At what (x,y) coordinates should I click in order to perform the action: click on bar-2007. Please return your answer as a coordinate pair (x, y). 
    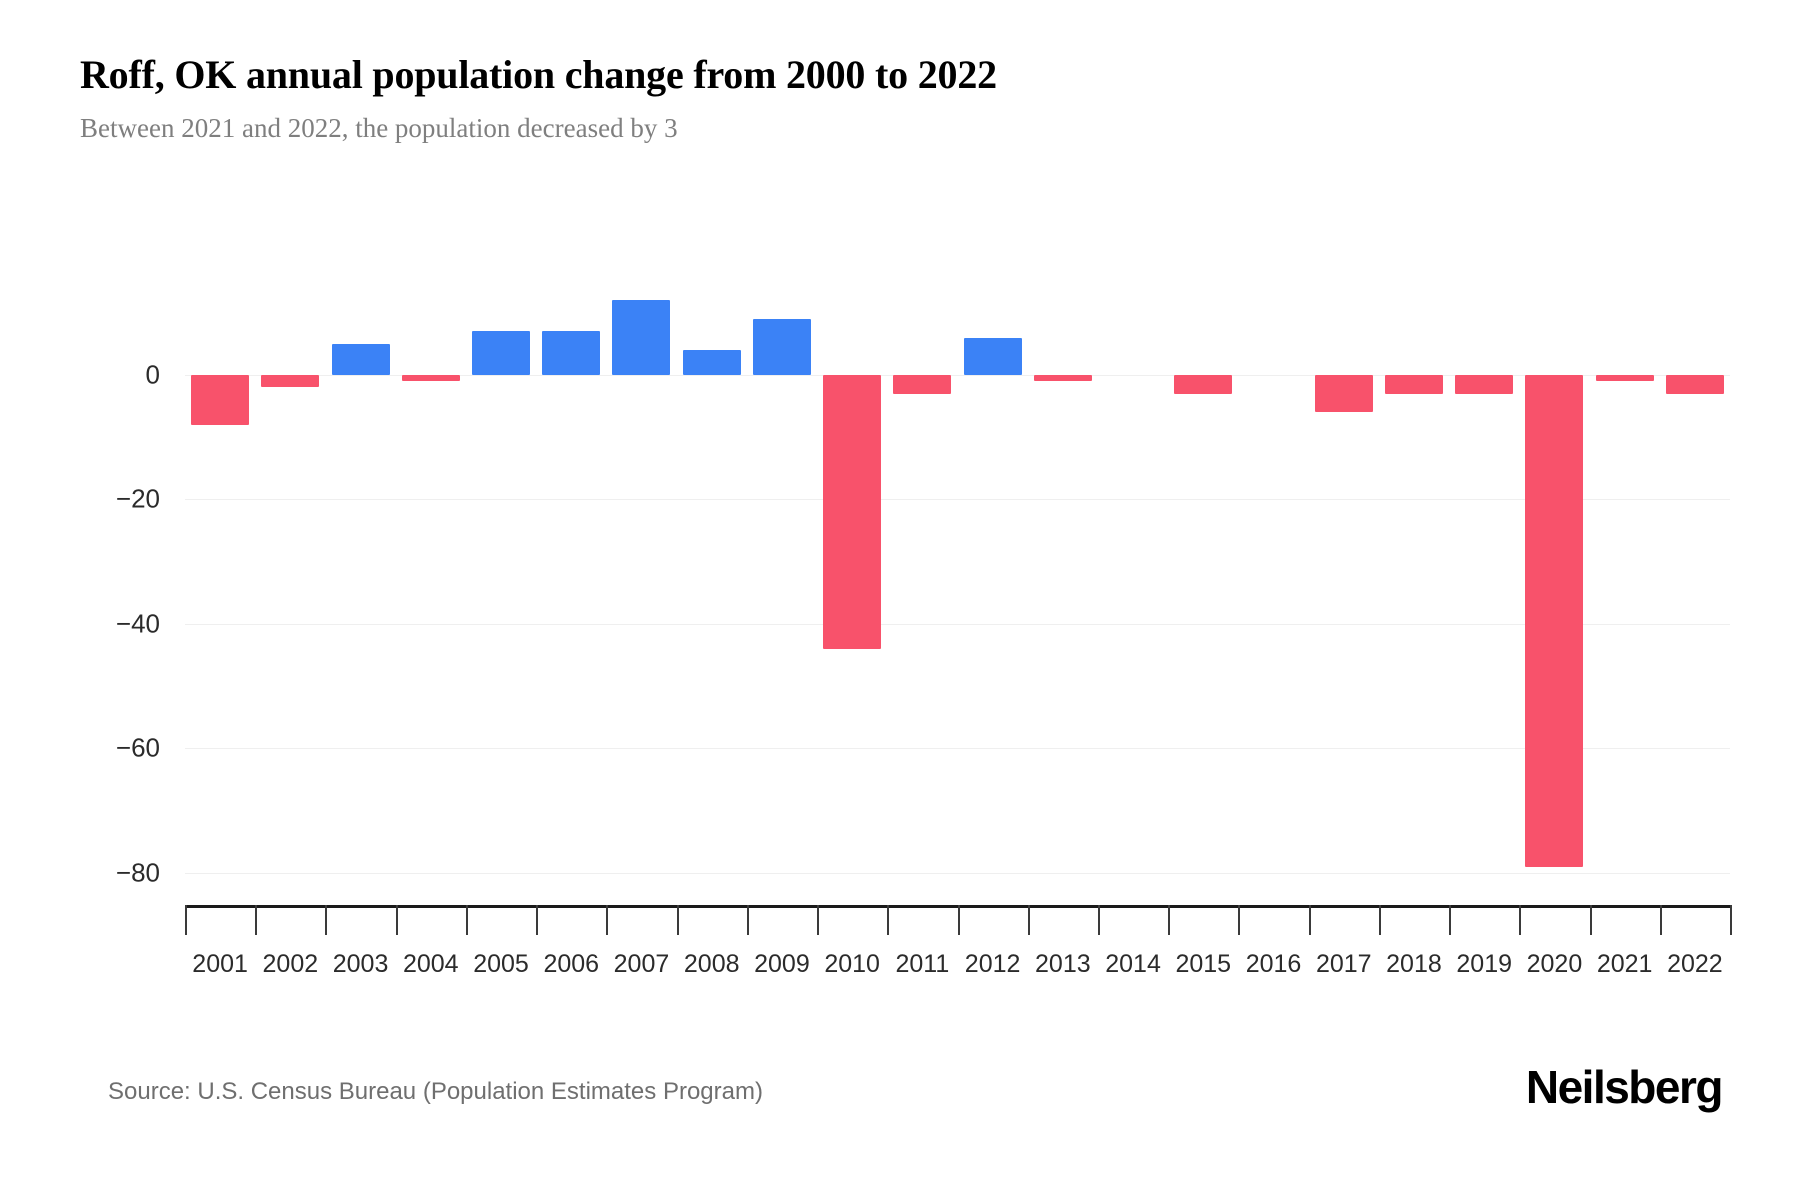
    Looking at the image, I should click on (641, 337).